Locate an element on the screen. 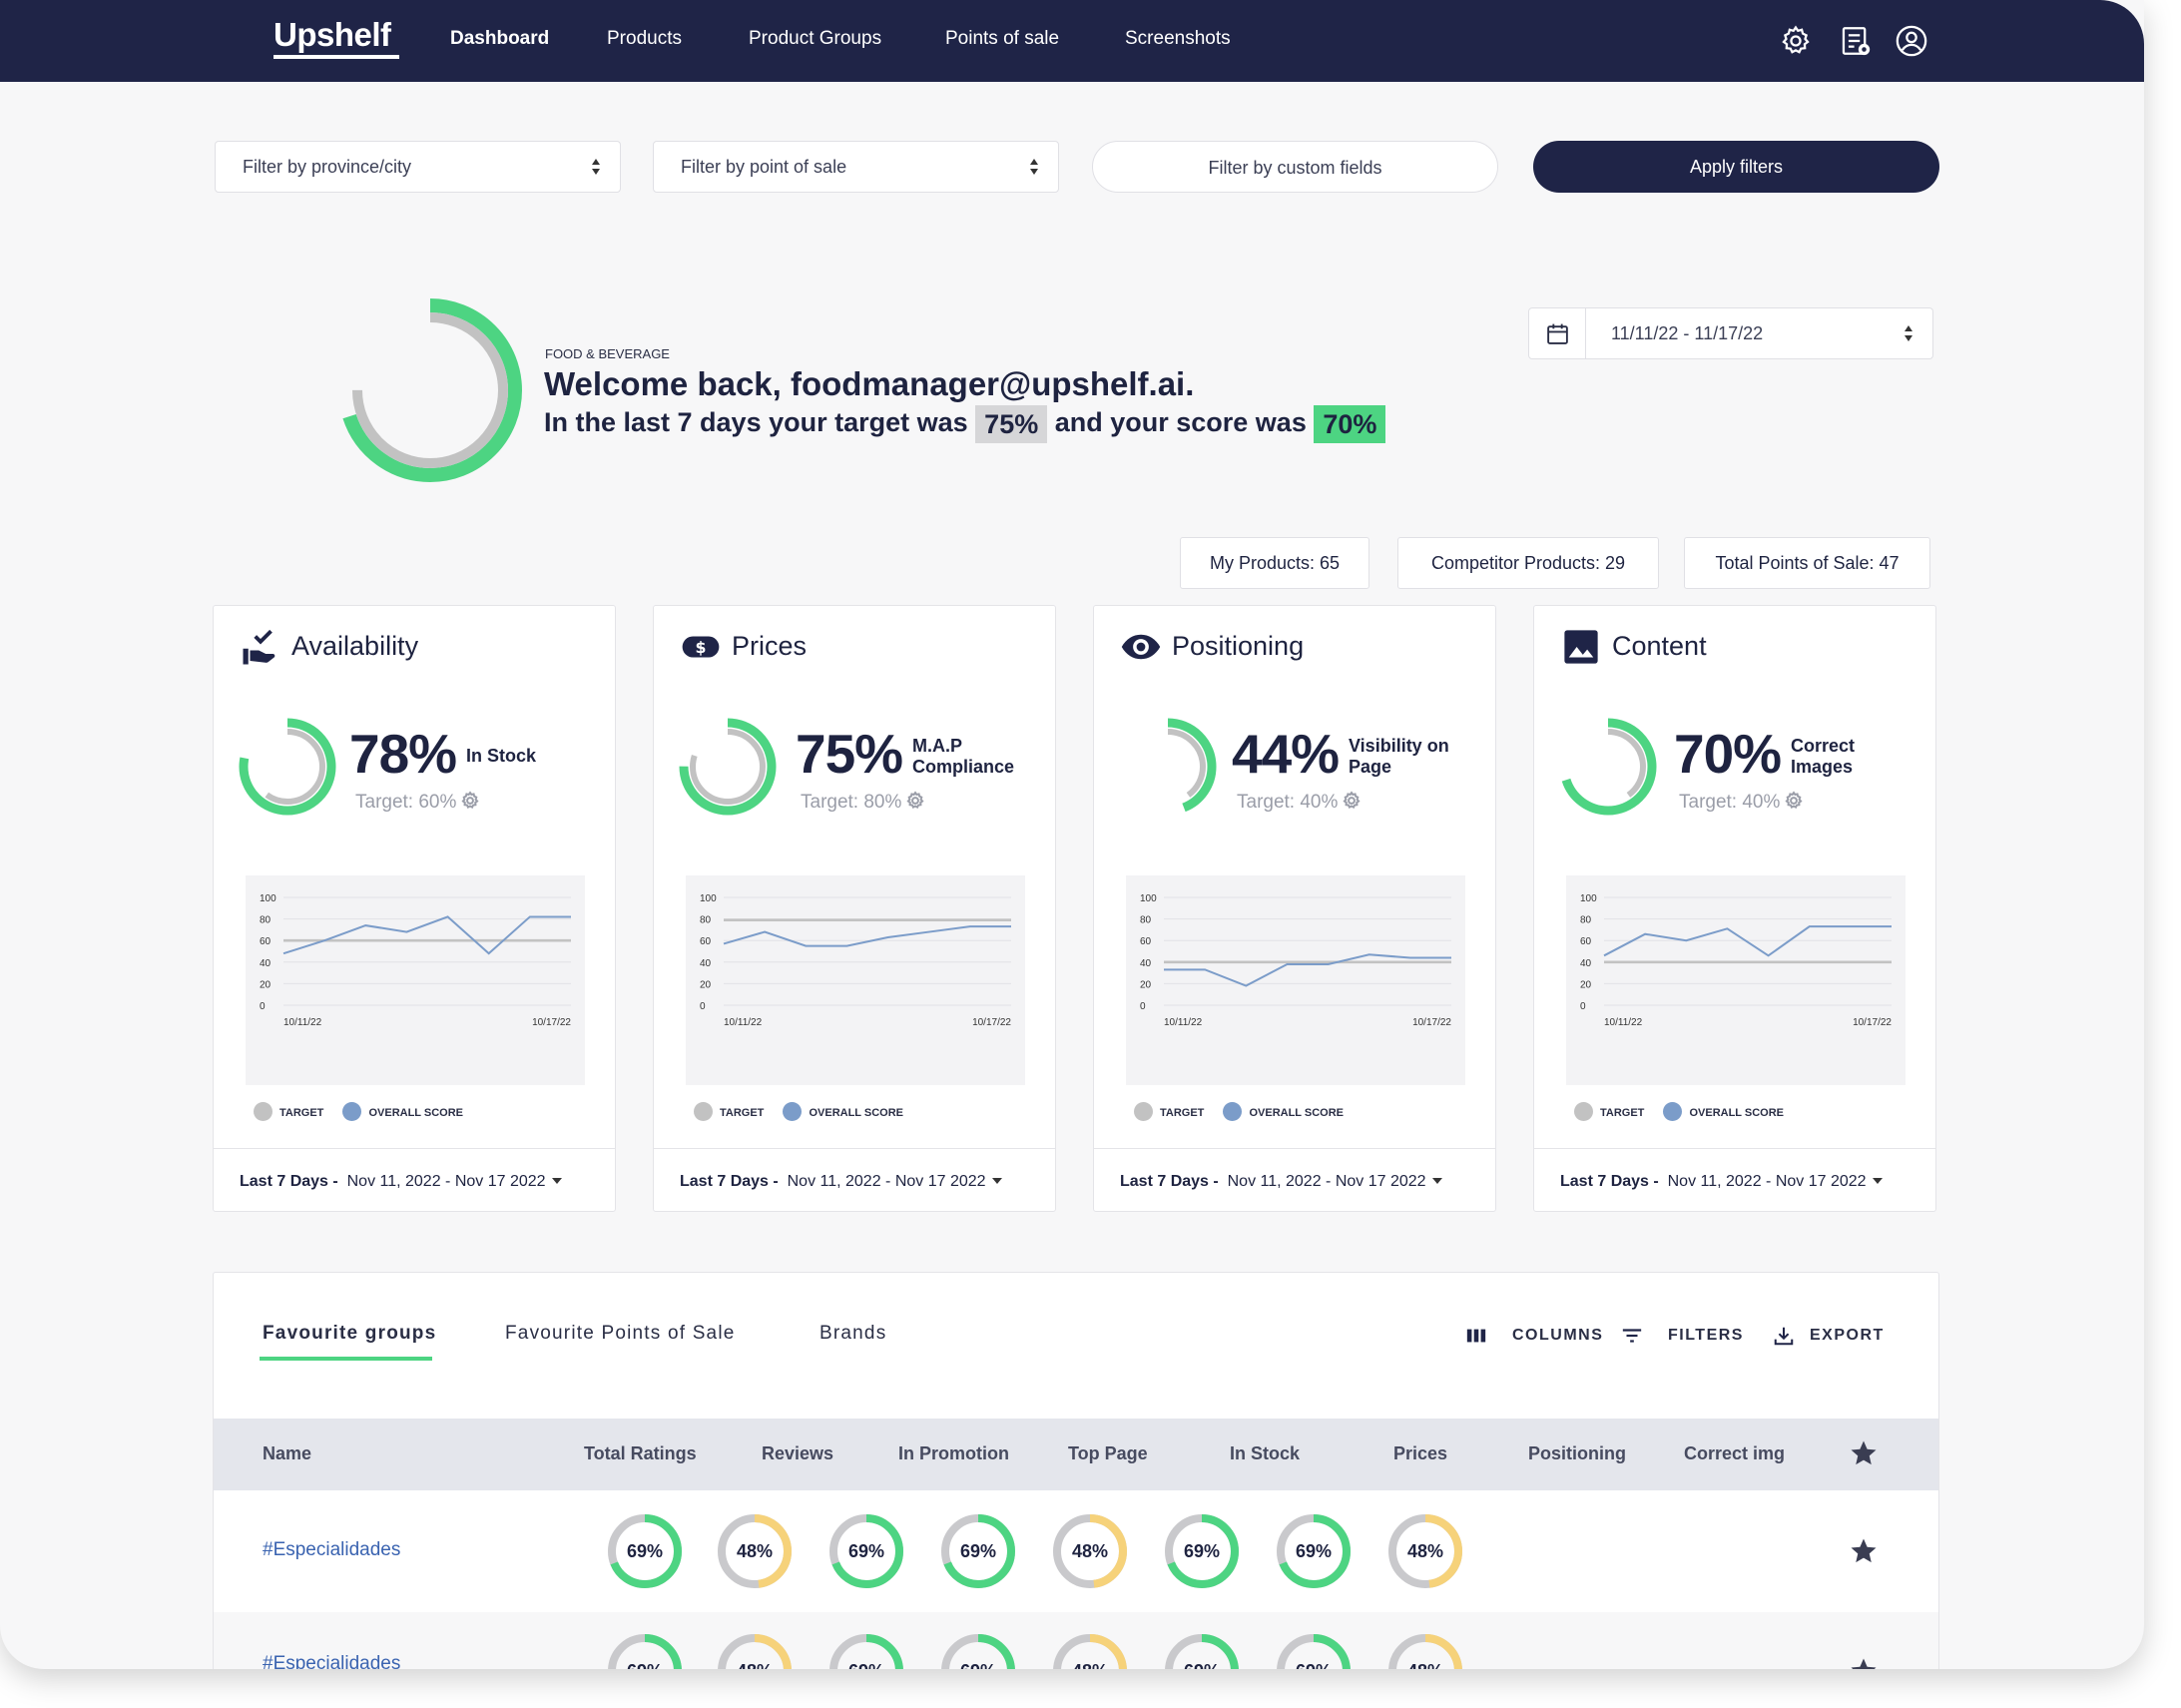 This screenshot has width=2181, height=1708. nav-points-of-sale: Points of sale is located at coordinates (1003, 38).